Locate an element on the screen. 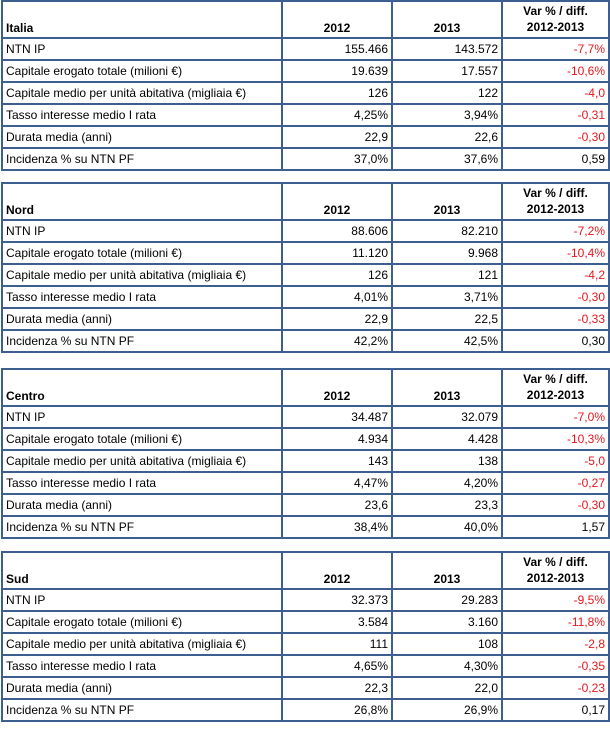  value-variation: -10,4% is located at coordinates (555, 253).